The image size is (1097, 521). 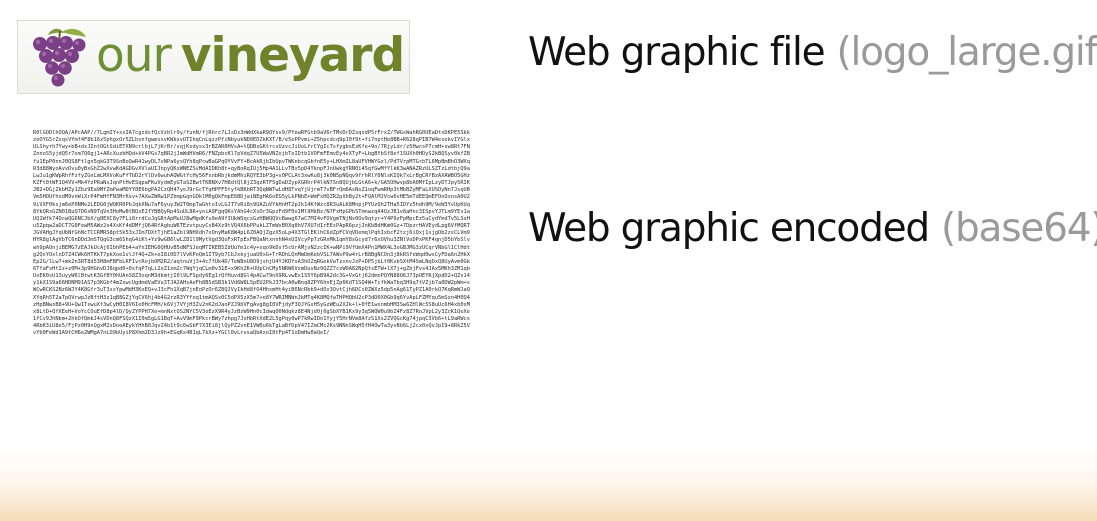 I want to click on caption-web-graphic-file: Web graphic file (logo_large.gif), so click(x=812, y=52).